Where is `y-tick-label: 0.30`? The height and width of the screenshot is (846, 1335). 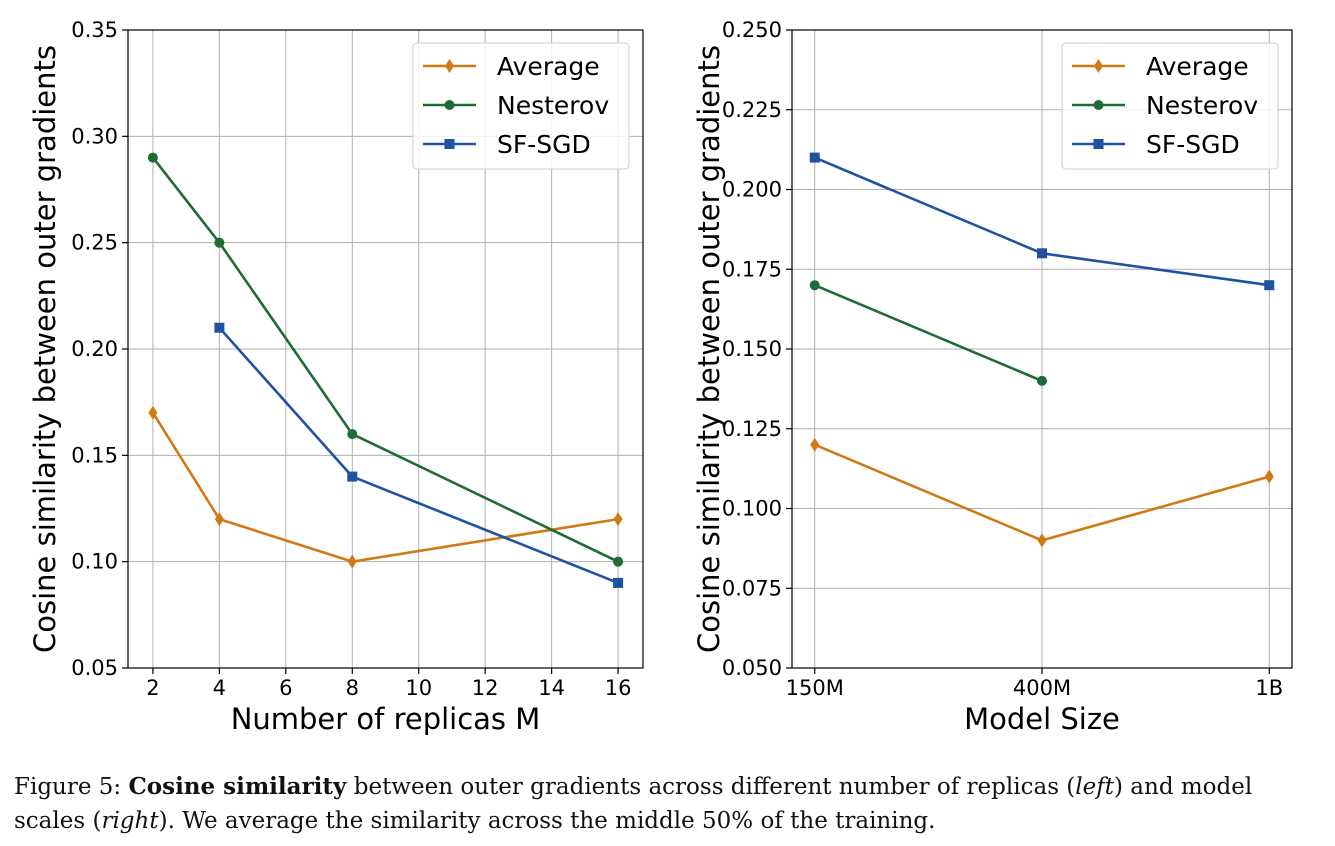 y-tick-label: 0.30 is located at coordinates (94, 136).